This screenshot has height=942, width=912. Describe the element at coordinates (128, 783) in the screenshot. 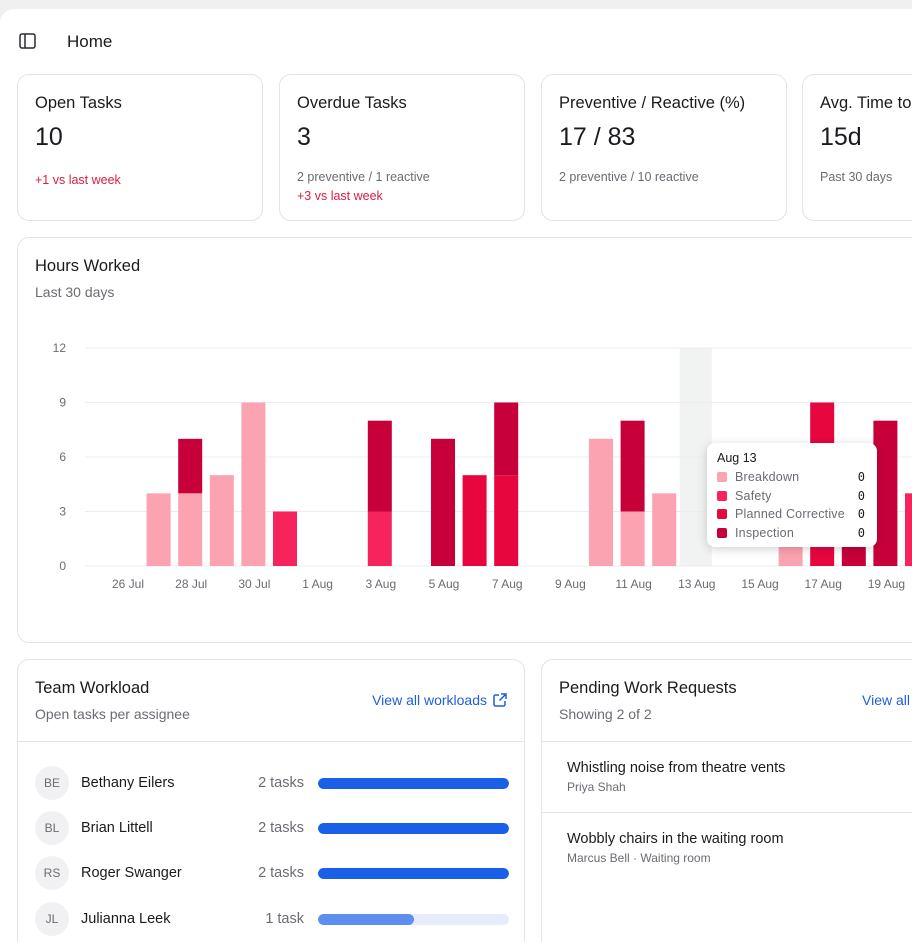

I see `assignee-name: Bethany Eilers` at that location.